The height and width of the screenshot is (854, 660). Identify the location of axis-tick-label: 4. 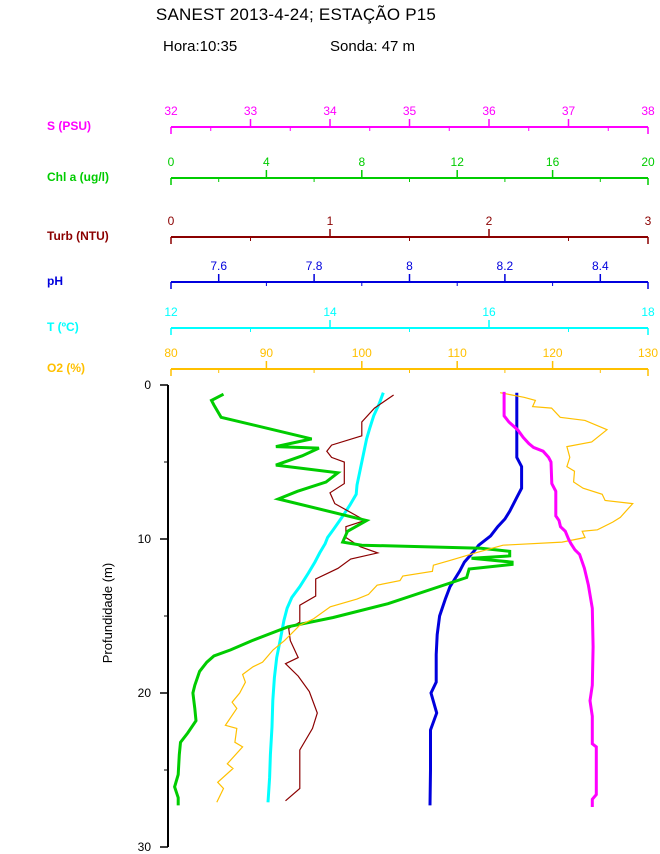
(266, 162).